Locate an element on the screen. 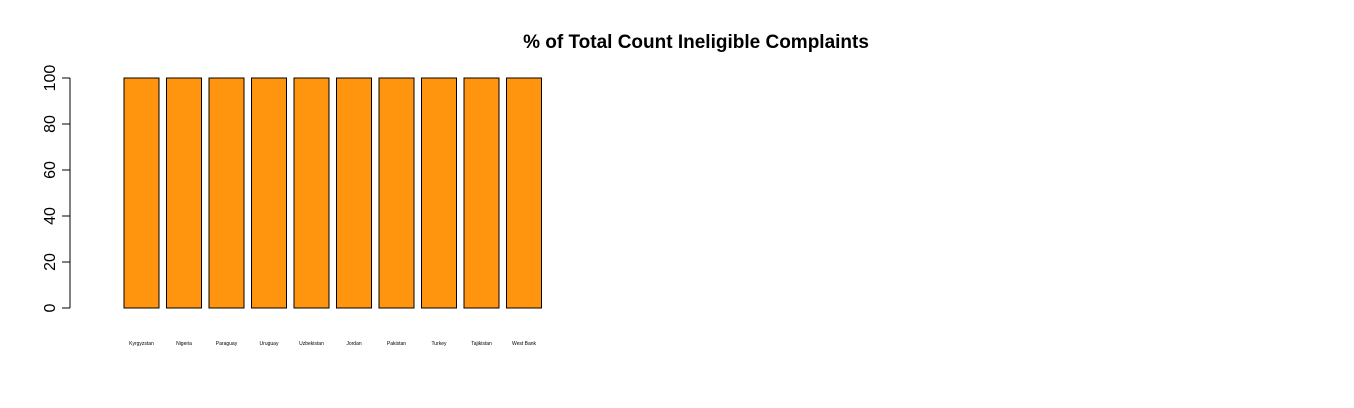 The width and height of the screenshot is (1354, 408). y-axis: 0 20 40 60 80 100 is located at coordinates (56, 188).